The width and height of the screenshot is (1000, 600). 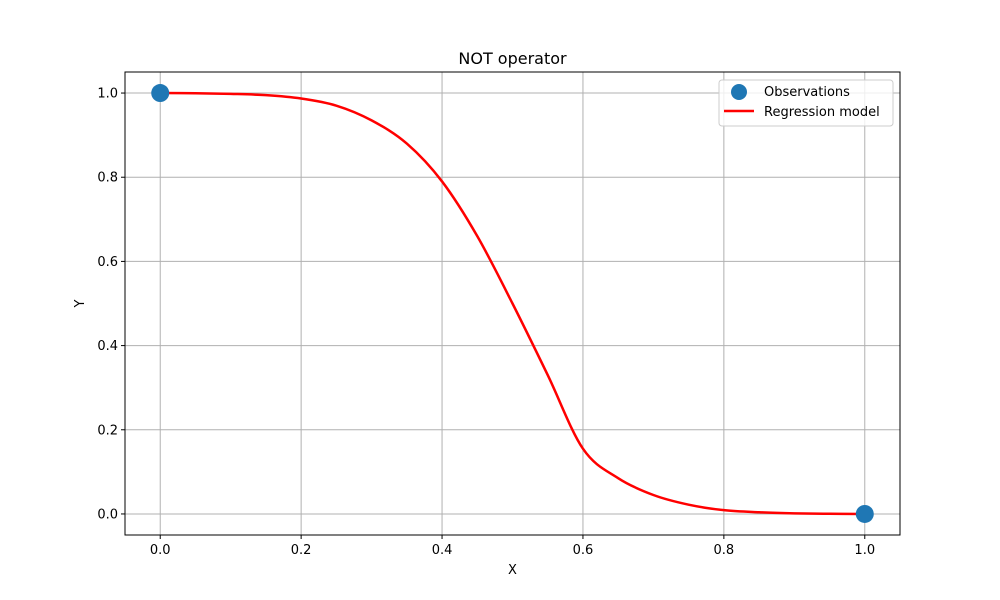 I want to click on chart-title: NOT operator, so click(x=512, y=58).